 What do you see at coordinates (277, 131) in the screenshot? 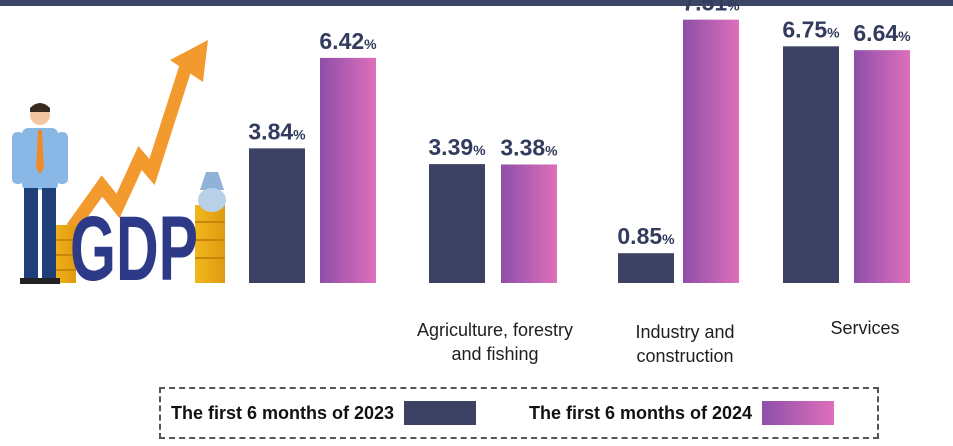
I see `value-label-2023-0: 3.84%` at bounding box center [277, 131].